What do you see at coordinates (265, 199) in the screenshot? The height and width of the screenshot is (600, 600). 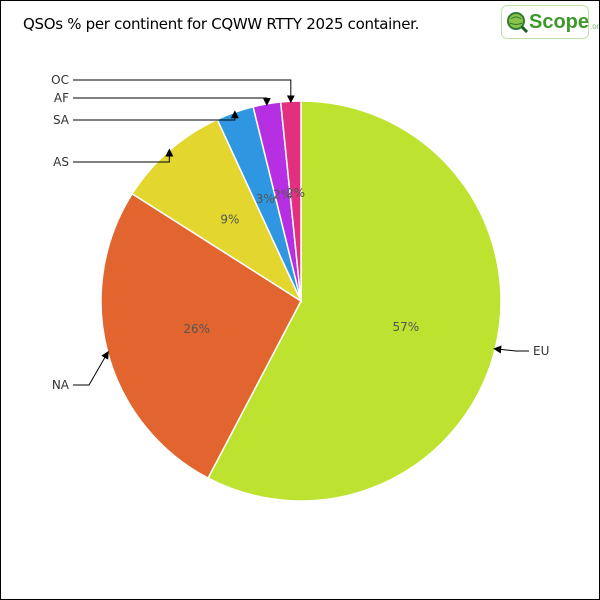 I see `pct-label-sa: 3%` at bounding box center [265, 199].